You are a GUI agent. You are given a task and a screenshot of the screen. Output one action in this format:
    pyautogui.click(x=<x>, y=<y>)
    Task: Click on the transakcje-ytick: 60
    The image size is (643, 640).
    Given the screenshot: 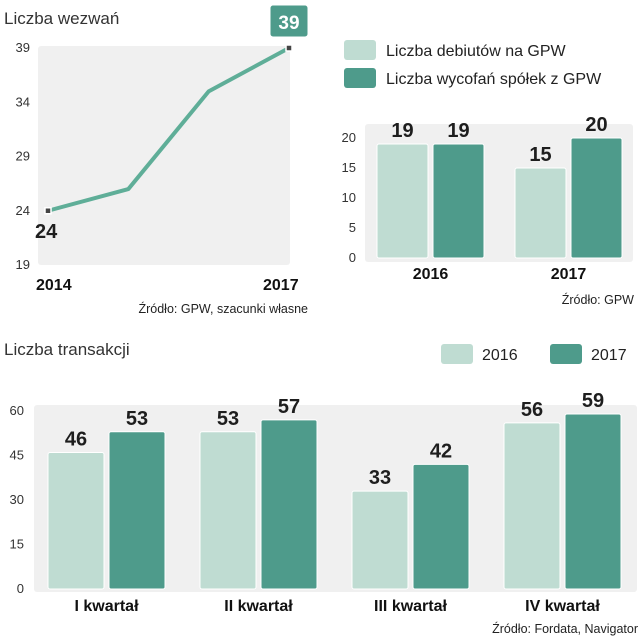 What is the action you would take?
    pyautogui.click(x=17, y=410)
    